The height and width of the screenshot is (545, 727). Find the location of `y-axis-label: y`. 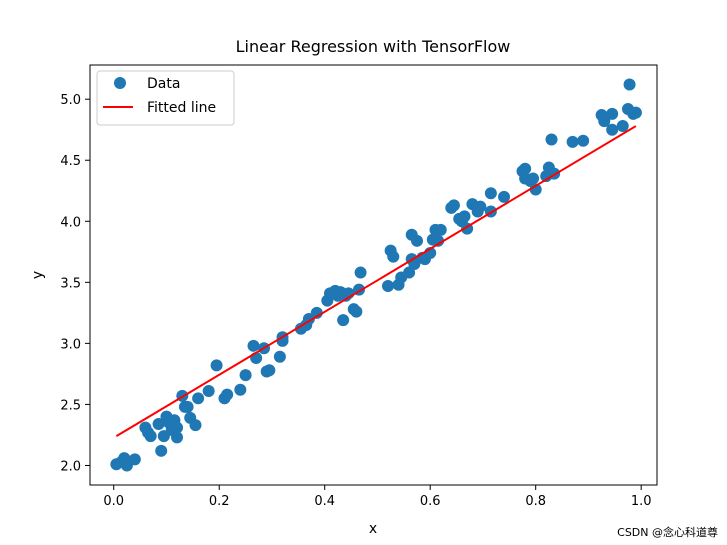

y-axis-label: y is located at coordinates (38, 275).